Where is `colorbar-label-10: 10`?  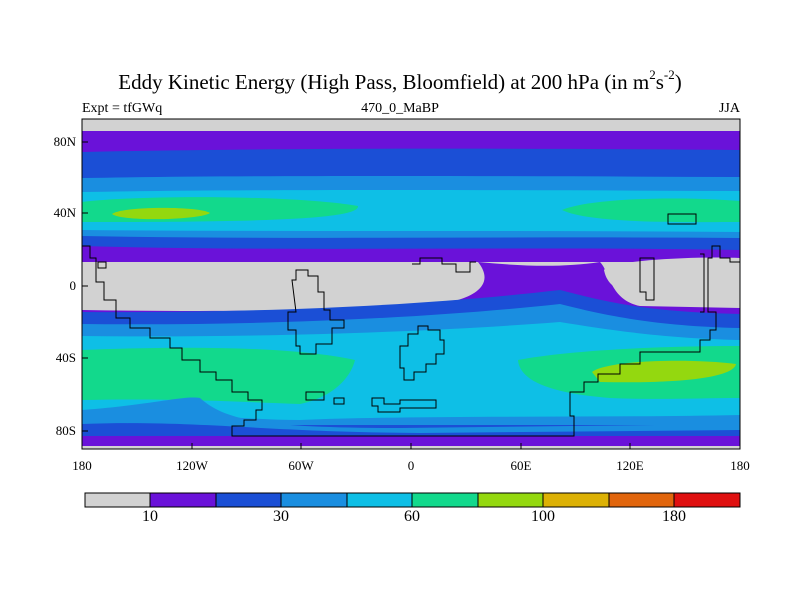
colorbar-label-10: 10 is located at coordinates (150, 516).